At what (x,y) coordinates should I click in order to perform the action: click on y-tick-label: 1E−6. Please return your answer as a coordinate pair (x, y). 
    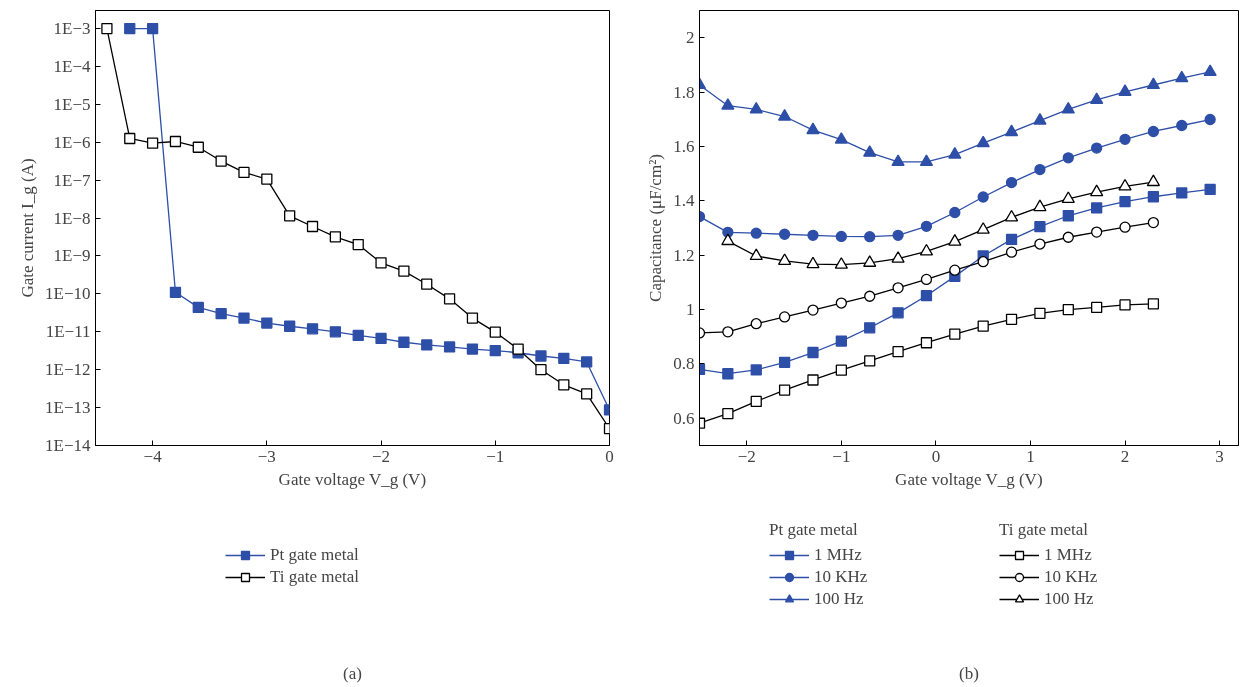
    Looking at the image, I should click on (72, 142).